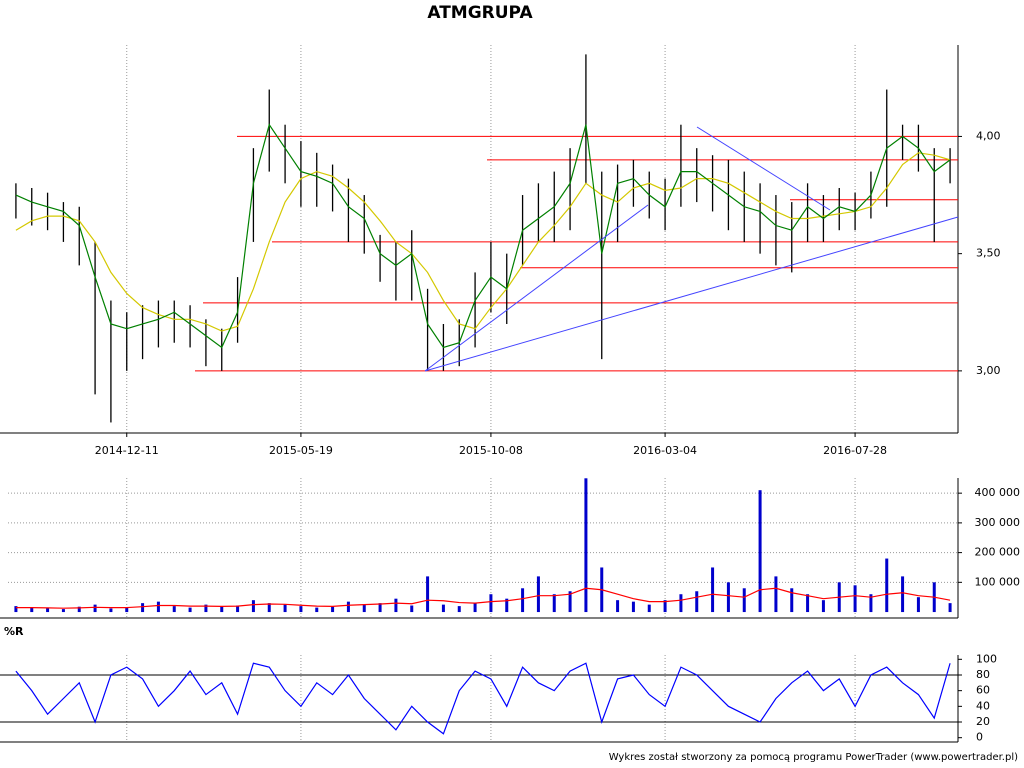  I want to click on y-tick-label: 100 000, so click(998, 581).